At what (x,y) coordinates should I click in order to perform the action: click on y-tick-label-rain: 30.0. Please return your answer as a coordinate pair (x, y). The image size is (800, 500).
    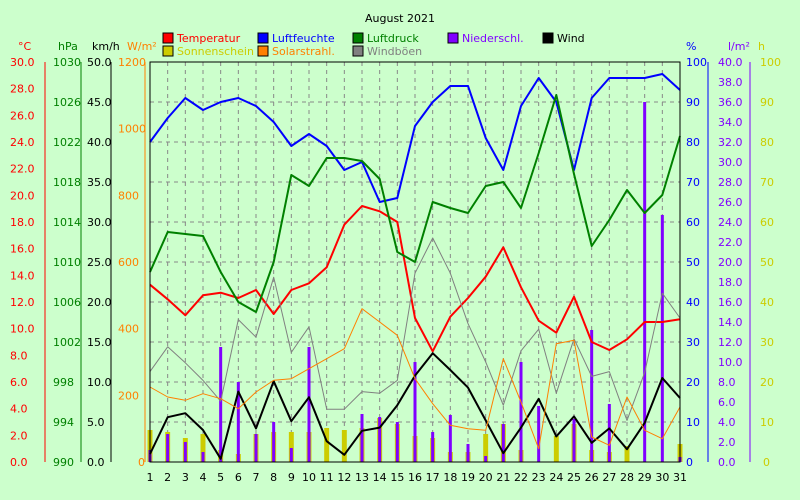
    Looking at the image, I should click on (730, 162).